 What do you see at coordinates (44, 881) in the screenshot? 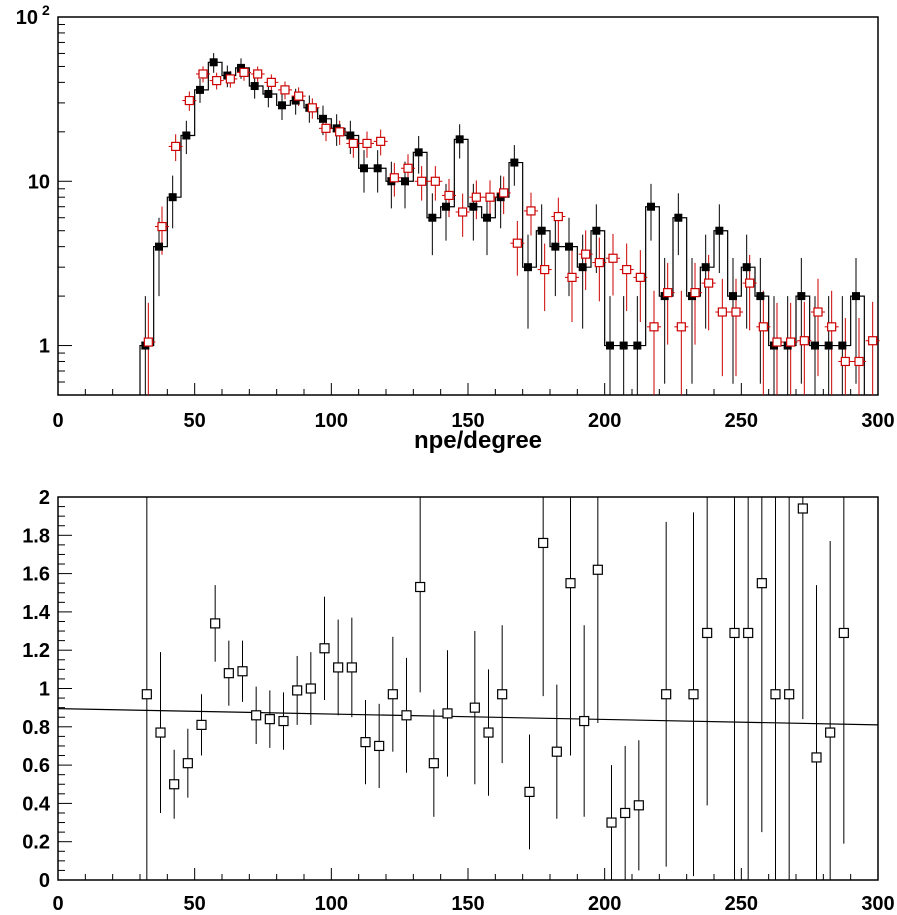
I see `y-tick-label: 0` at bounding box center [44, 881].